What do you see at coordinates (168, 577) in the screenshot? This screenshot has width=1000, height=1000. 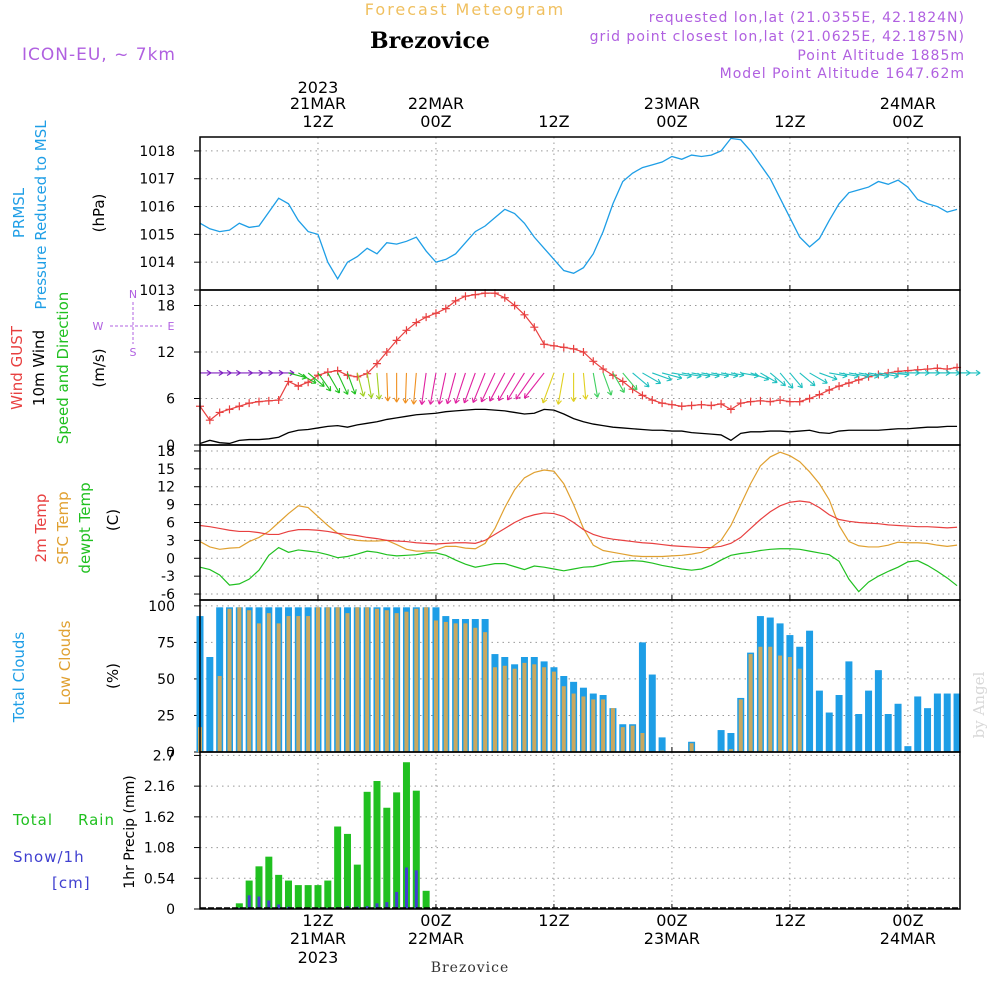 I see `y-tick-label: -3` at bounding box center [168, 577].